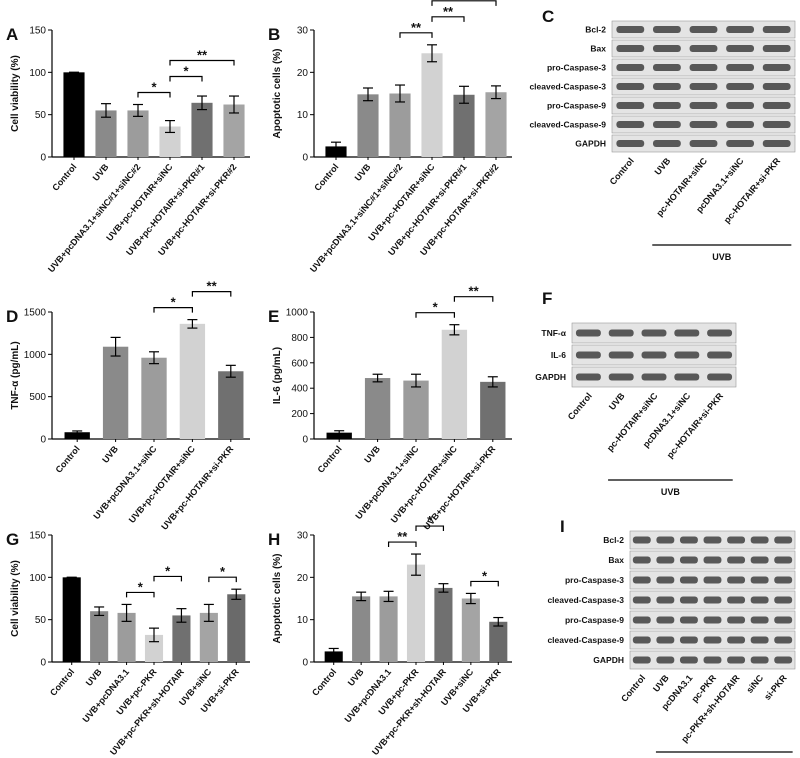  I want to click on panel-label: F, so click(547, 298).